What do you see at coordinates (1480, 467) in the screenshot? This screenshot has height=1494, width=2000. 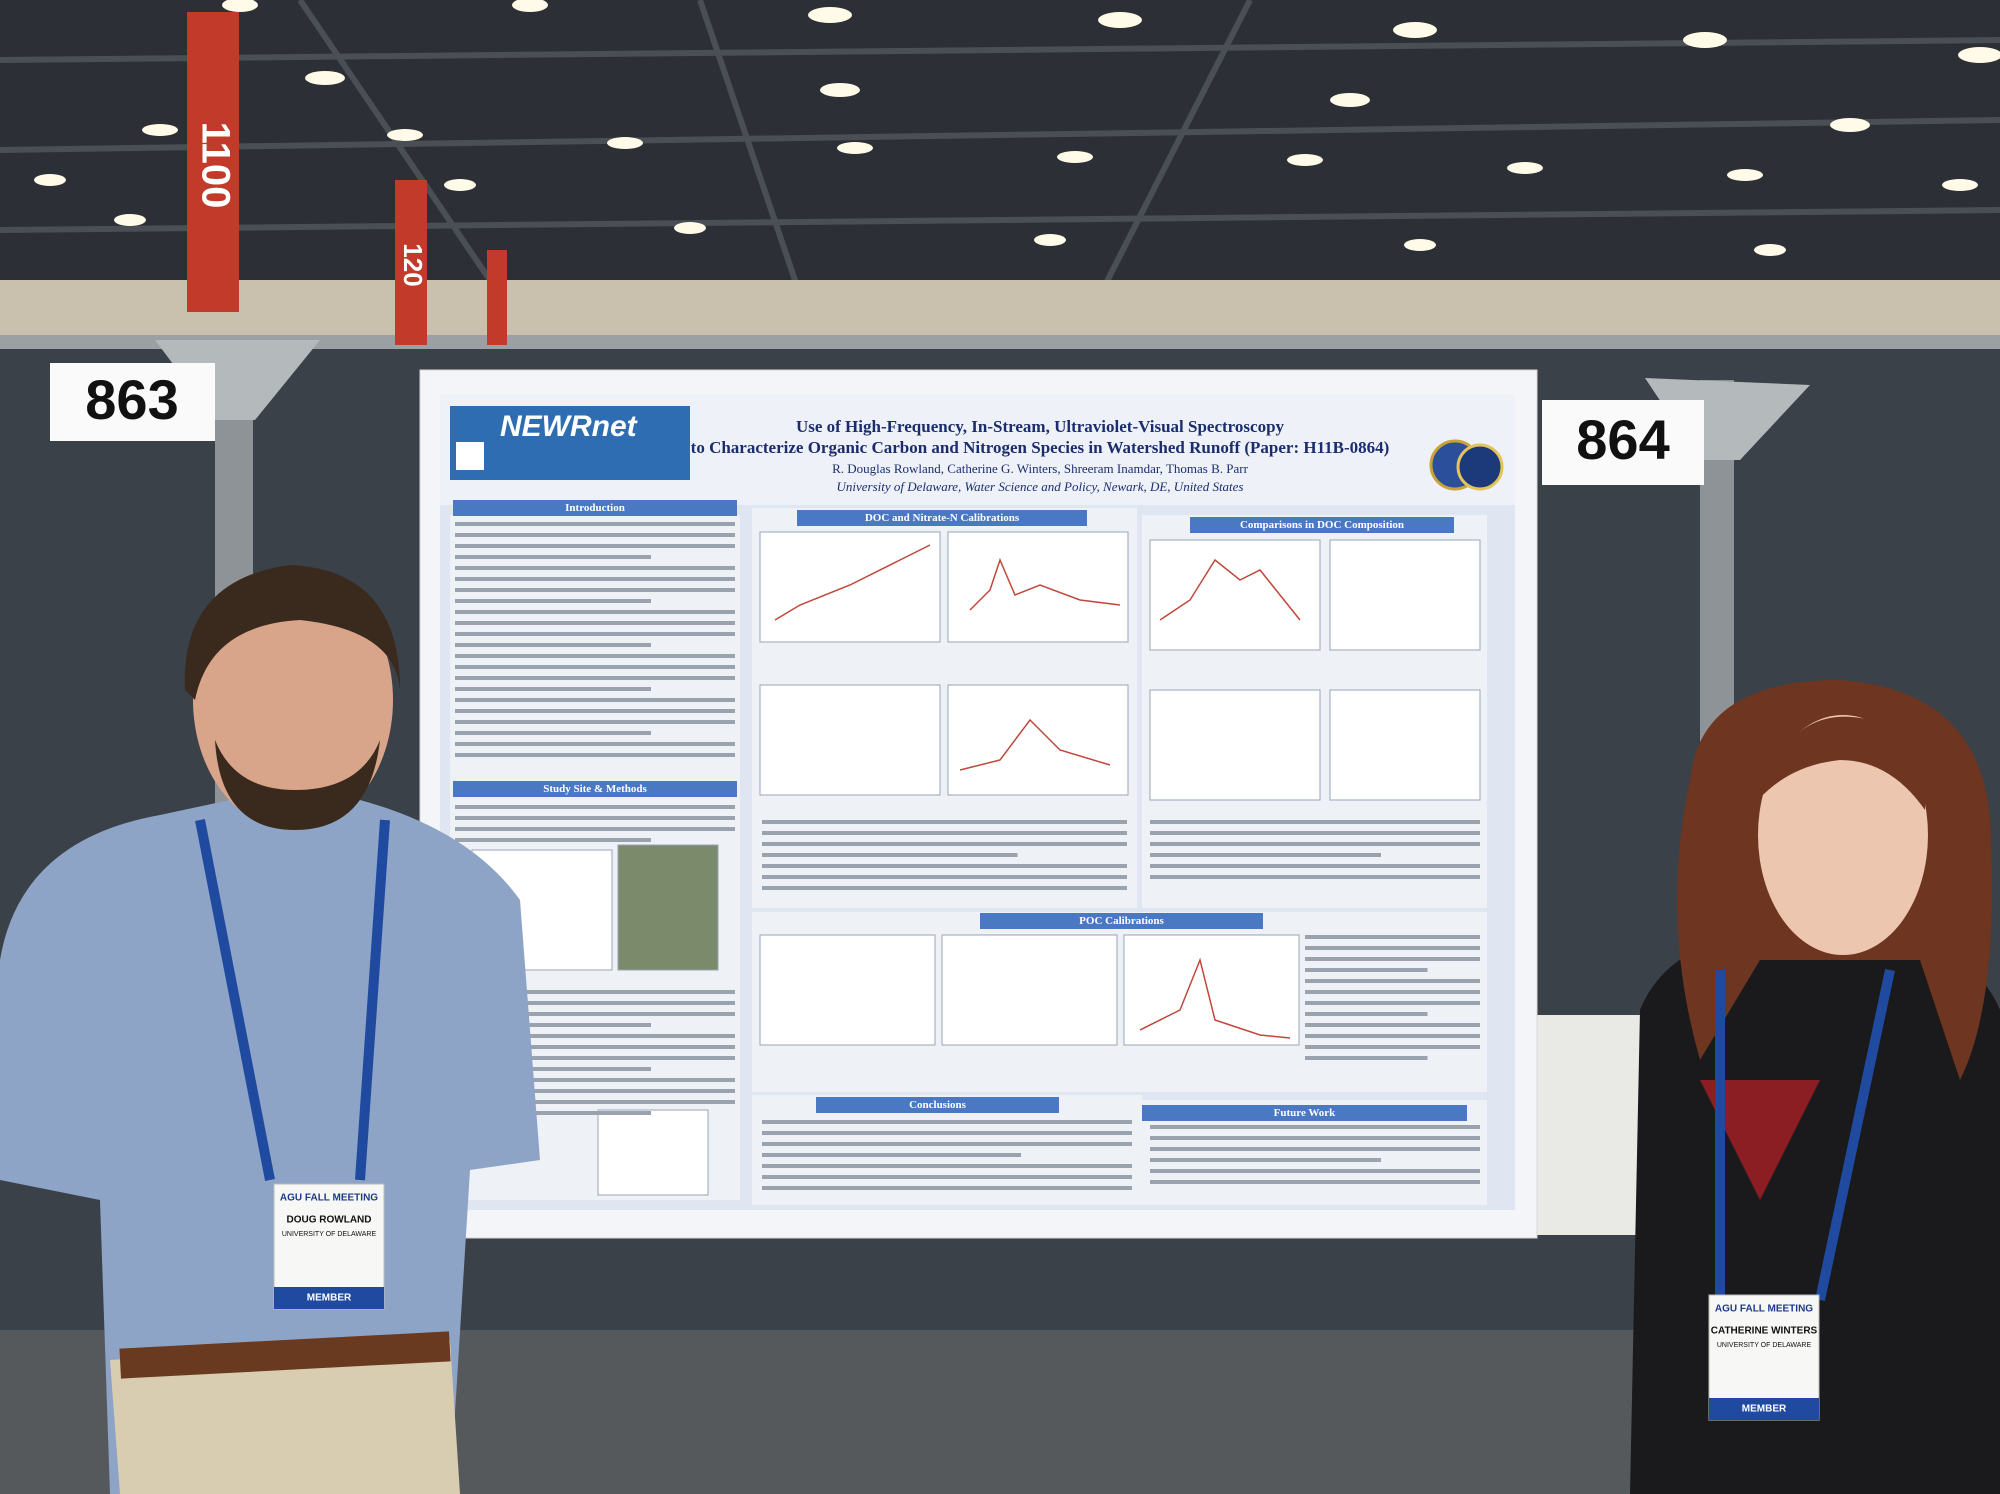 I see `ud-logo` at bounding box center [1480, 467].